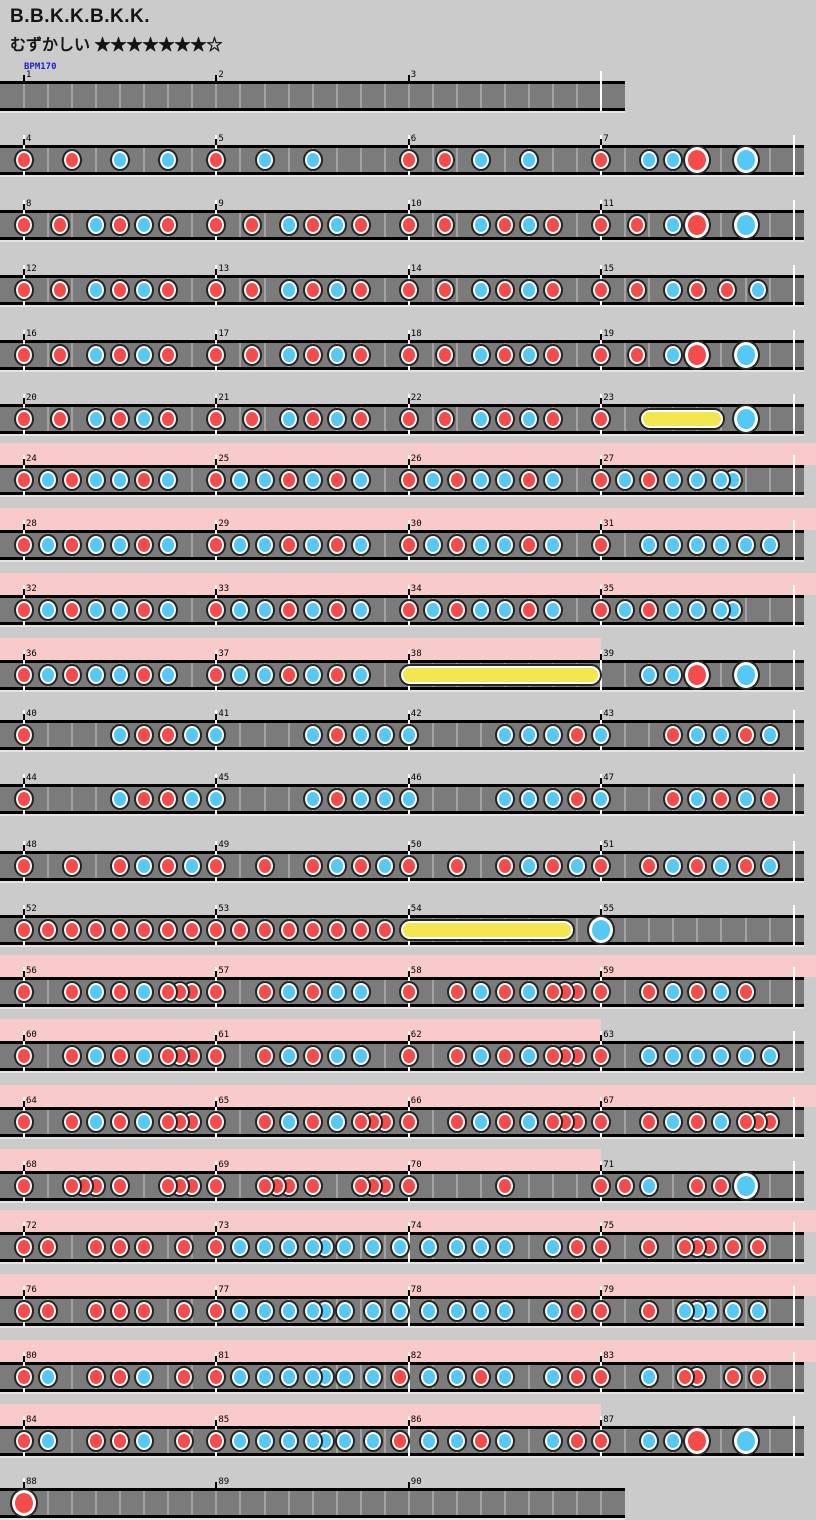 Image resolution: width=816 pixels, height=1520 pixels. Describe the element at coordinates (31, 845) in the screenshot. I see `measure-number: 48` at that location.